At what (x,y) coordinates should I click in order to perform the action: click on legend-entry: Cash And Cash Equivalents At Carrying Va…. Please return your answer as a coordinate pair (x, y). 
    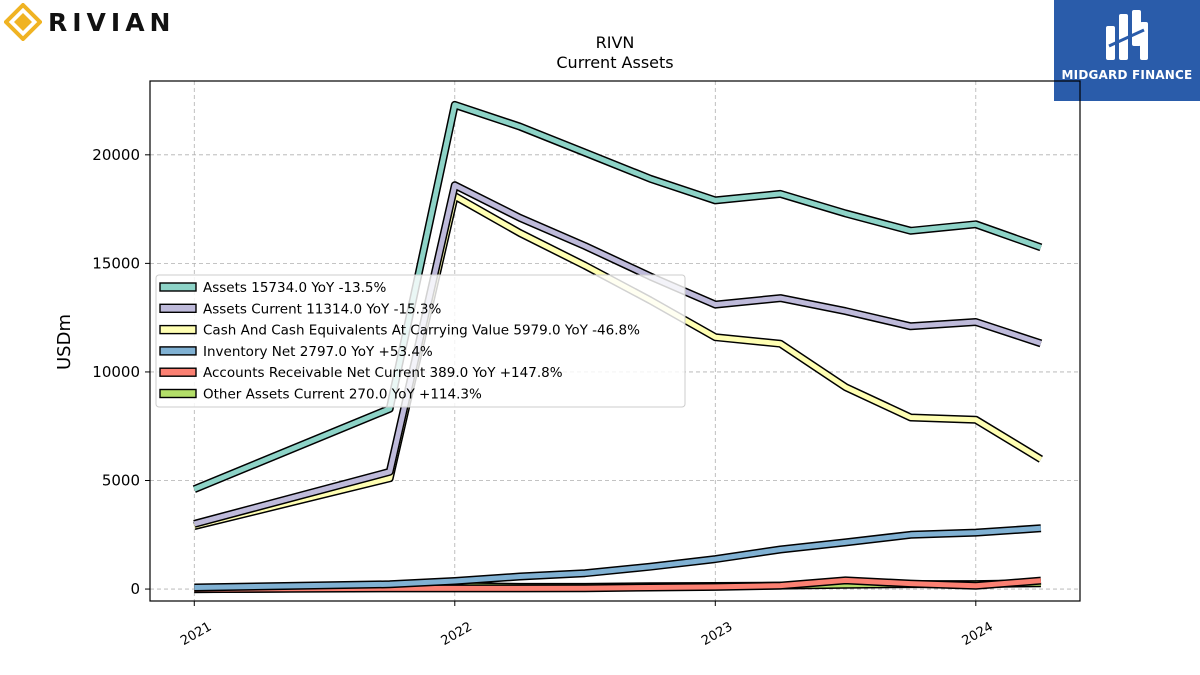
    Looking at the image, I should click on (421, 331).